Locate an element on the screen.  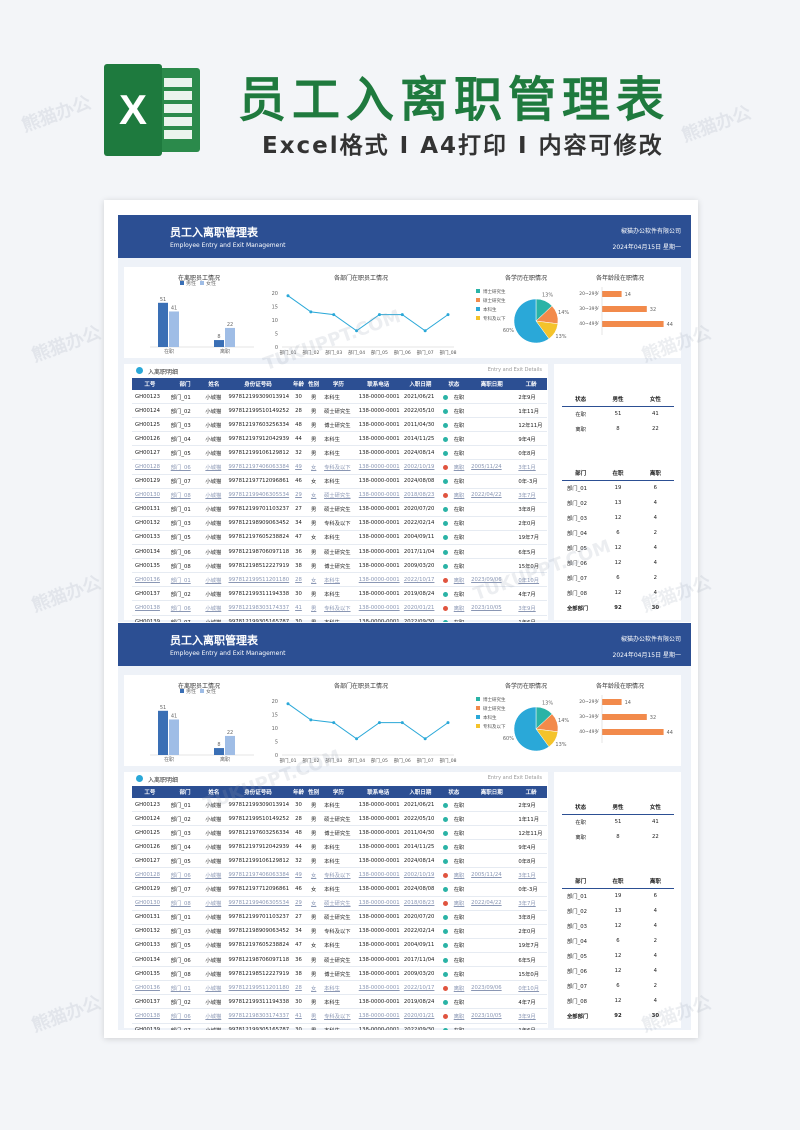
cell-edu: 硕士研究生 is located at coordinates (338, 411).